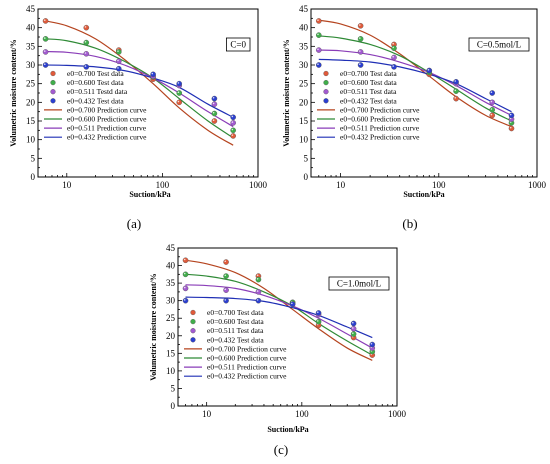 Image resolution: width=550 pixels, height=464 pixels. Describe the element at coordinates (97, 91) in the screenshot. I see `legend-label: e0=0.511 Testd data` at that location.